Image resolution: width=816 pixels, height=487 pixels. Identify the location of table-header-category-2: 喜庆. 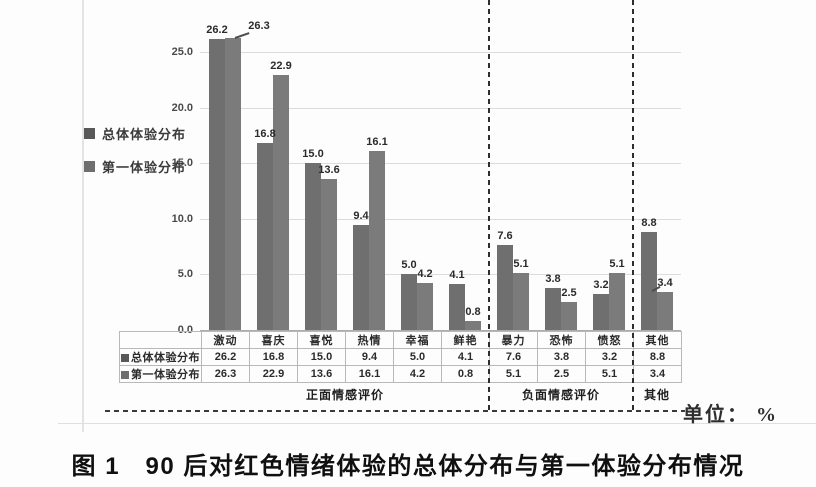
(273, 340).